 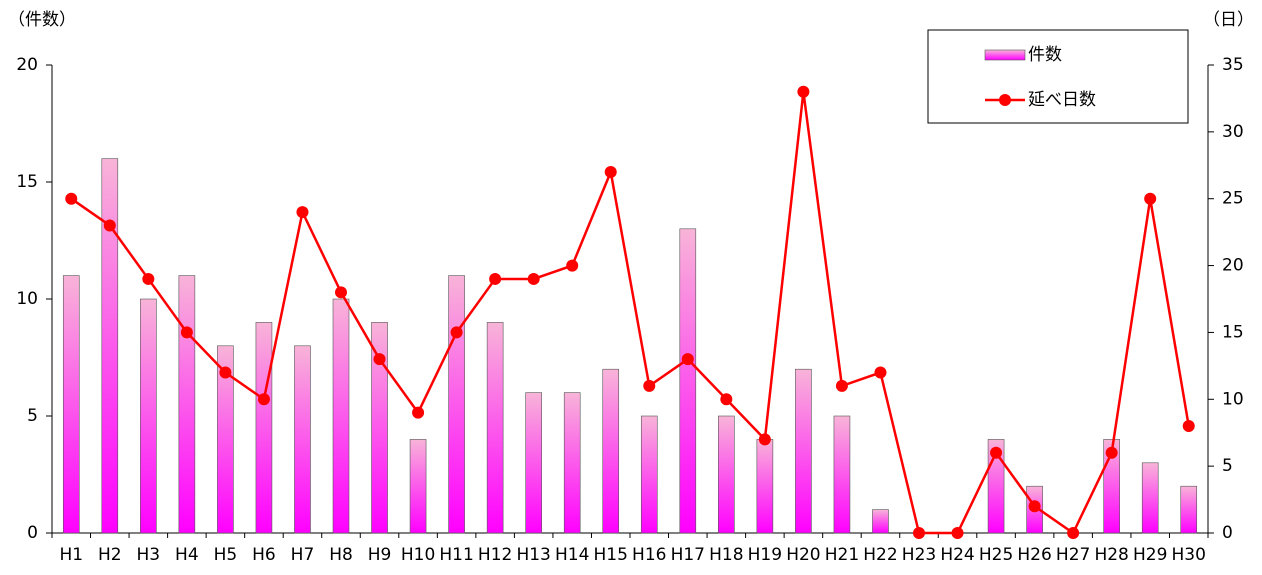 I want to click on x-tick-label: H12, so click(x=495, y=555).